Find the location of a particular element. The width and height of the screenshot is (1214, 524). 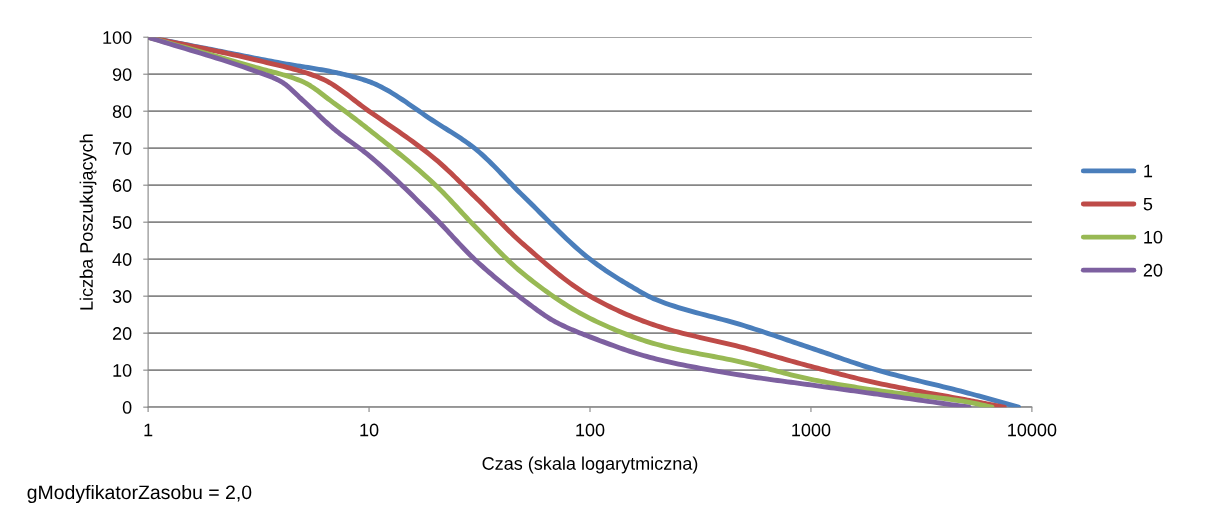

legend-label: 20 is located at coordinates (1153, 270).